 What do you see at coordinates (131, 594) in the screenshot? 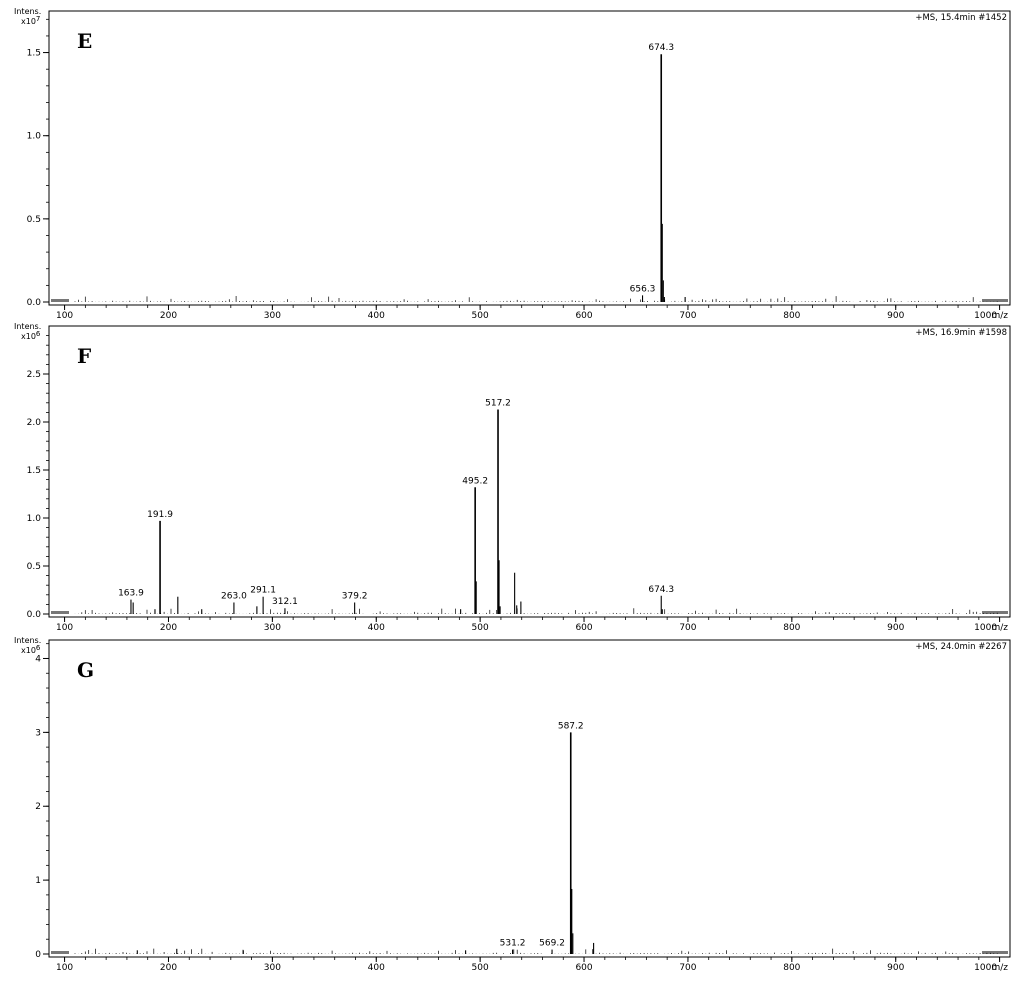
I see `peak-label: 163.9` at bounding box center [131, 594].